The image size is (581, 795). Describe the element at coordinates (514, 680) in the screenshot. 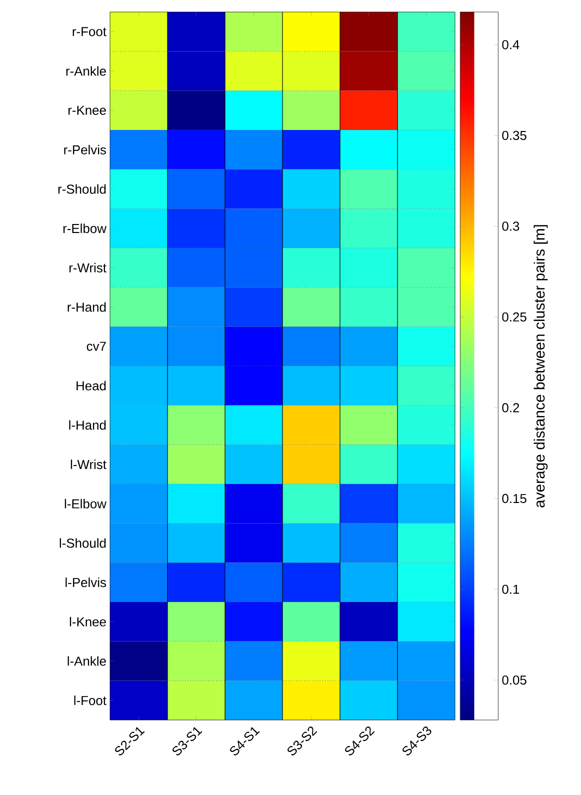

I see `color-bar-label: 0.05` at that location.